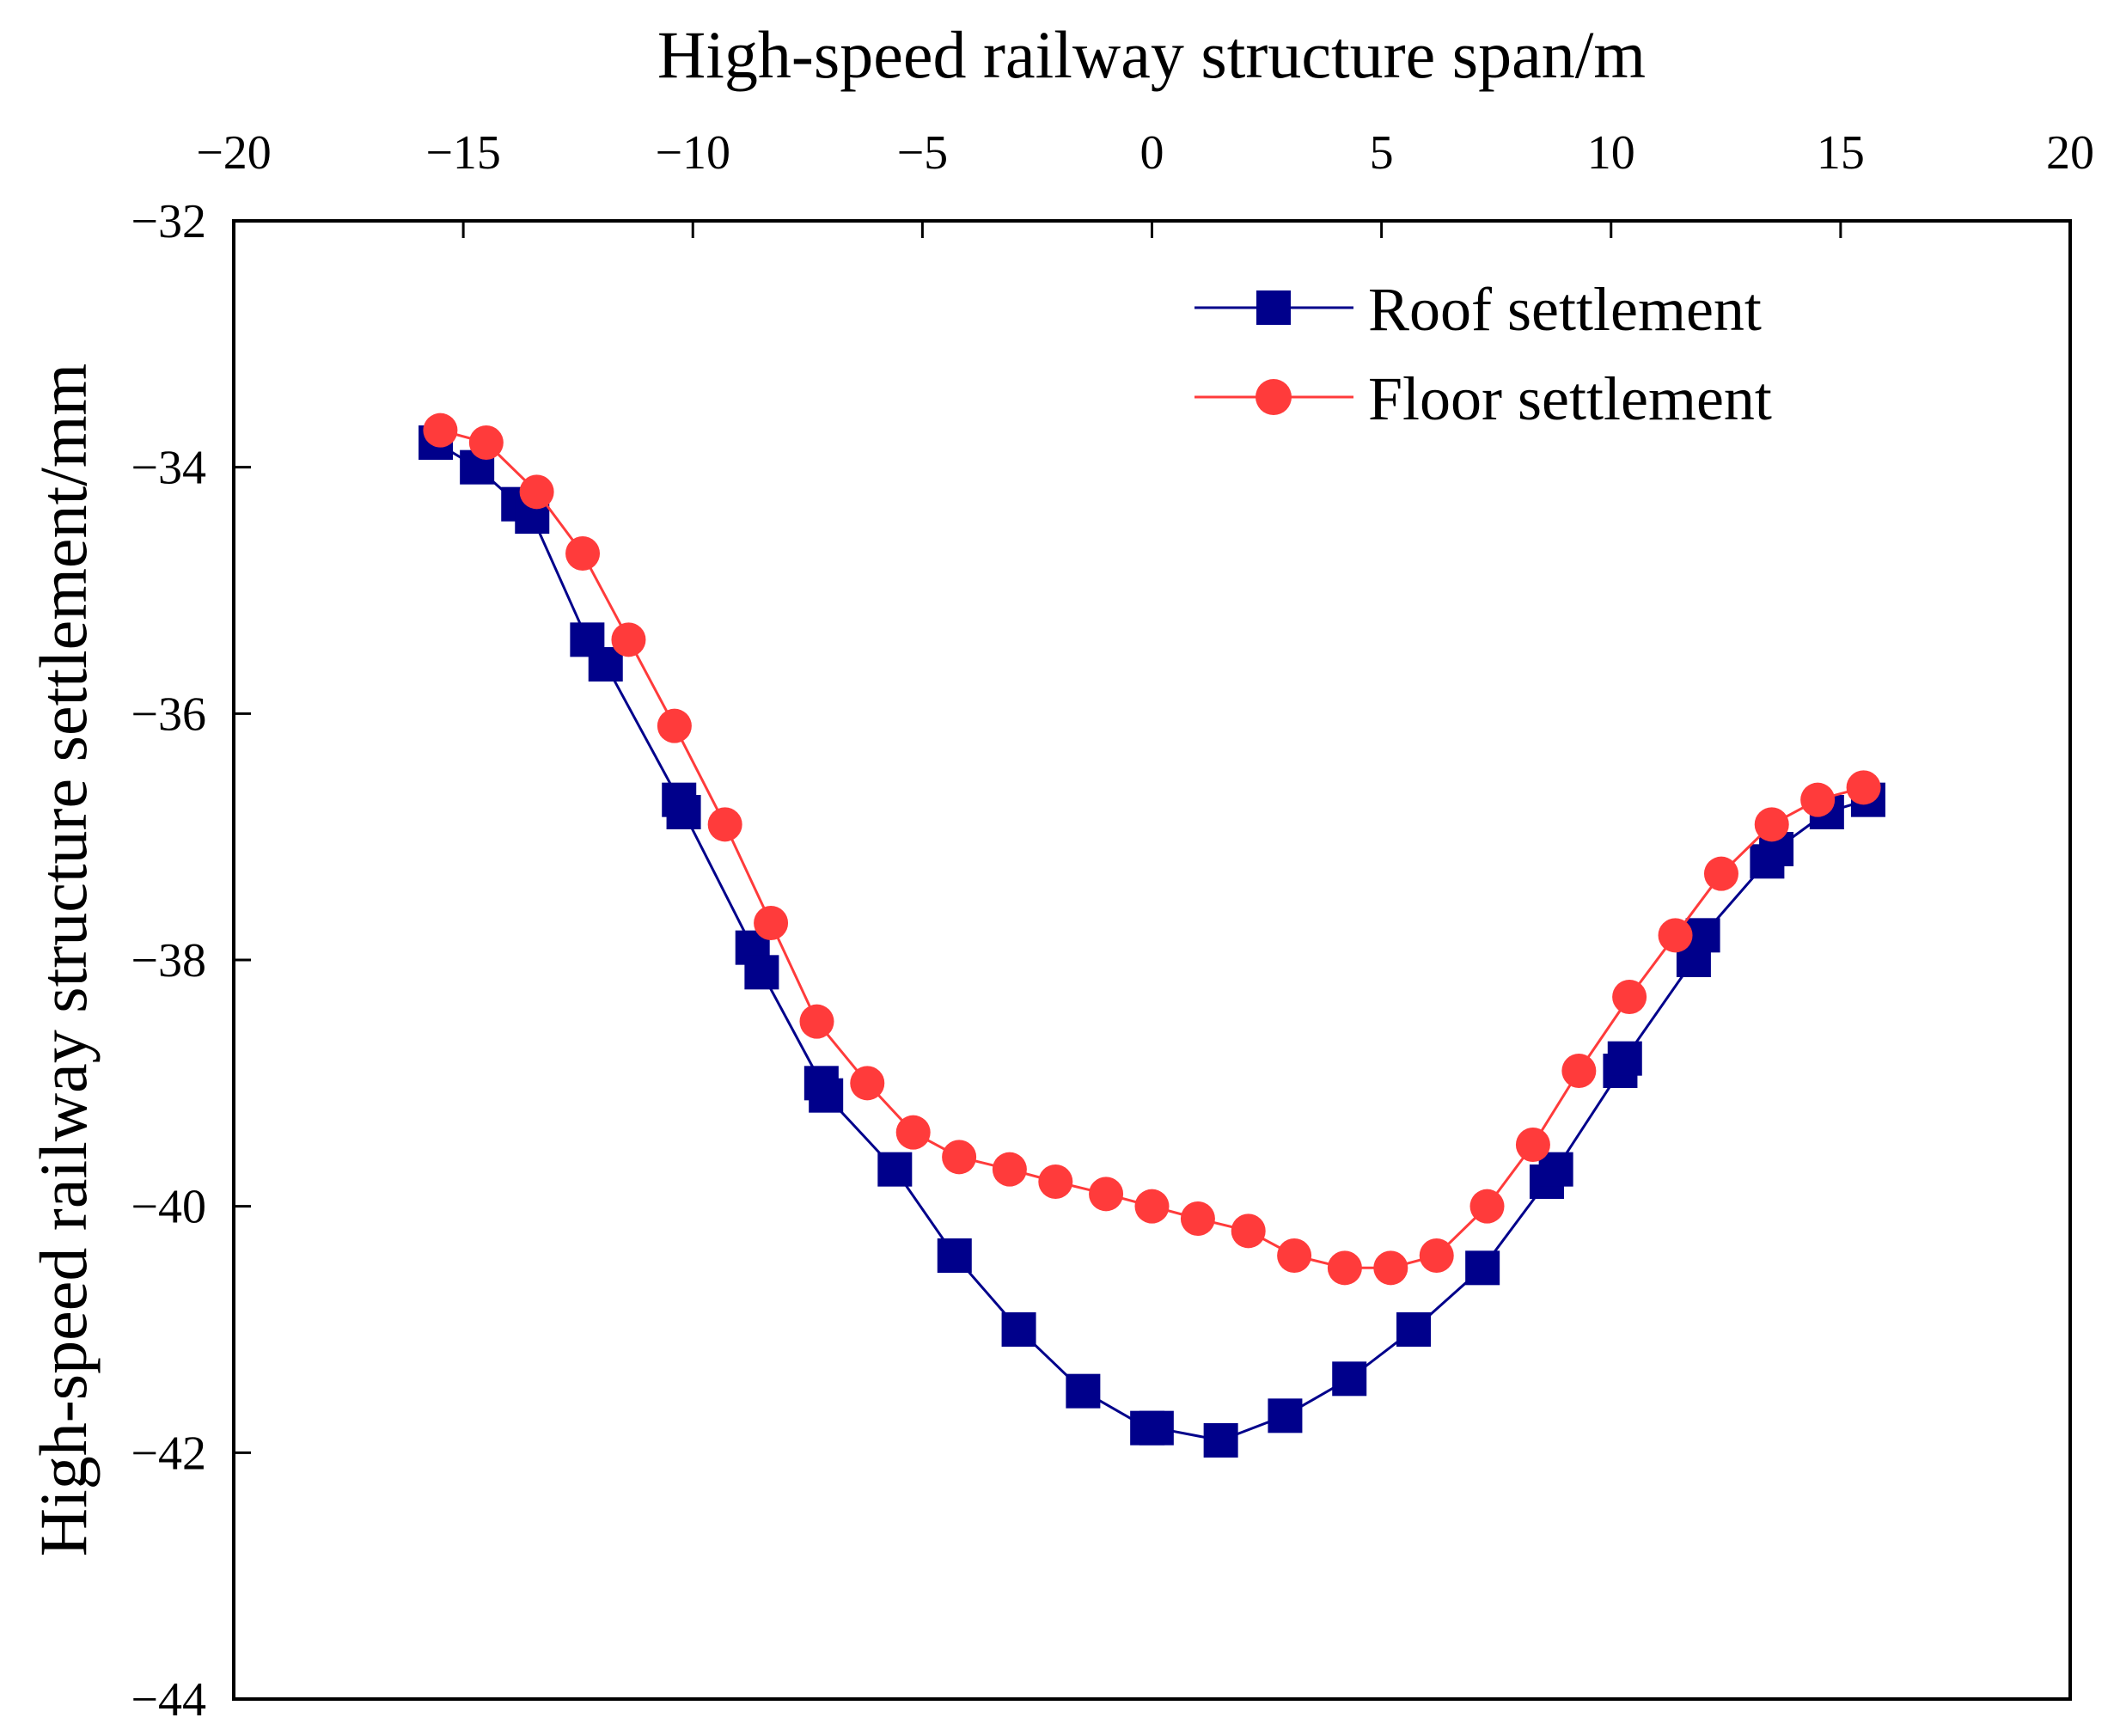  I want to click on x-tick-label: 0, so click(1152, 153).